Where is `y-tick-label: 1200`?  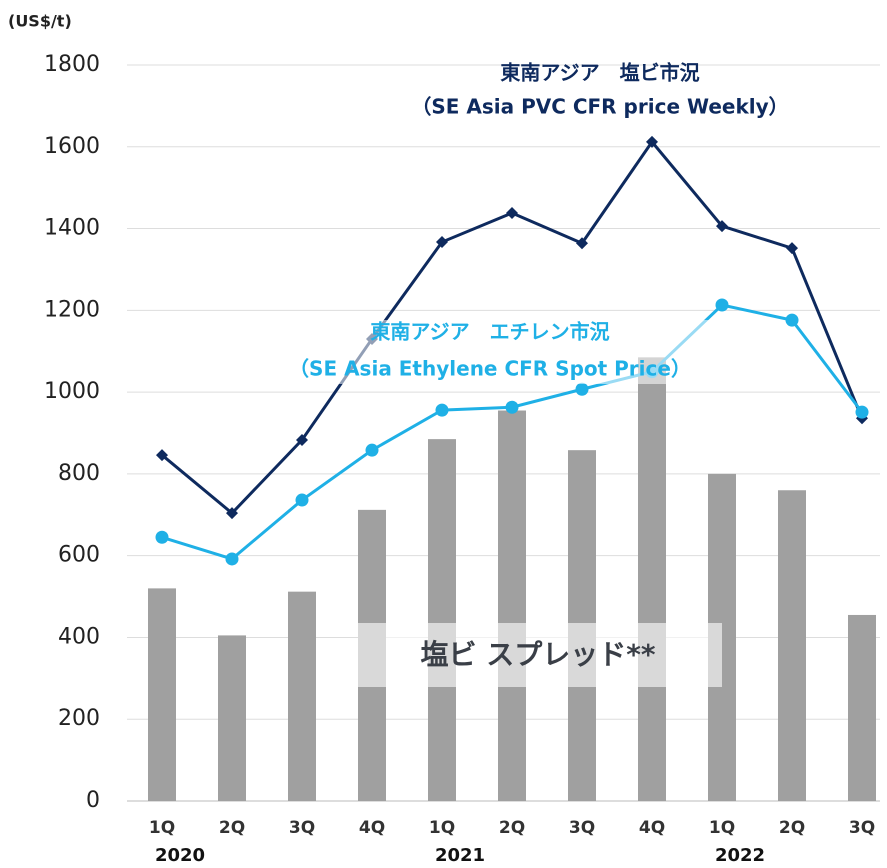 y-tick-label: 1200 is located at coordinates (72, 309).